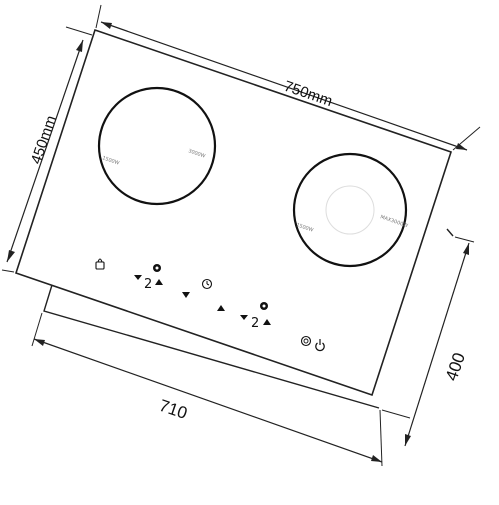 Image resolution: width=499 pixels, height=505 pixels. I want to click on power-right-up-arrow, so click(267, 322).